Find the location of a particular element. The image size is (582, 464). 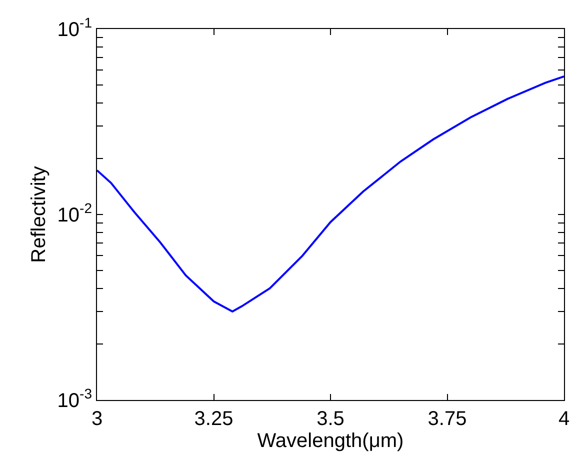

x-tick-label: 3.75 is located at coordinates (447, 419).